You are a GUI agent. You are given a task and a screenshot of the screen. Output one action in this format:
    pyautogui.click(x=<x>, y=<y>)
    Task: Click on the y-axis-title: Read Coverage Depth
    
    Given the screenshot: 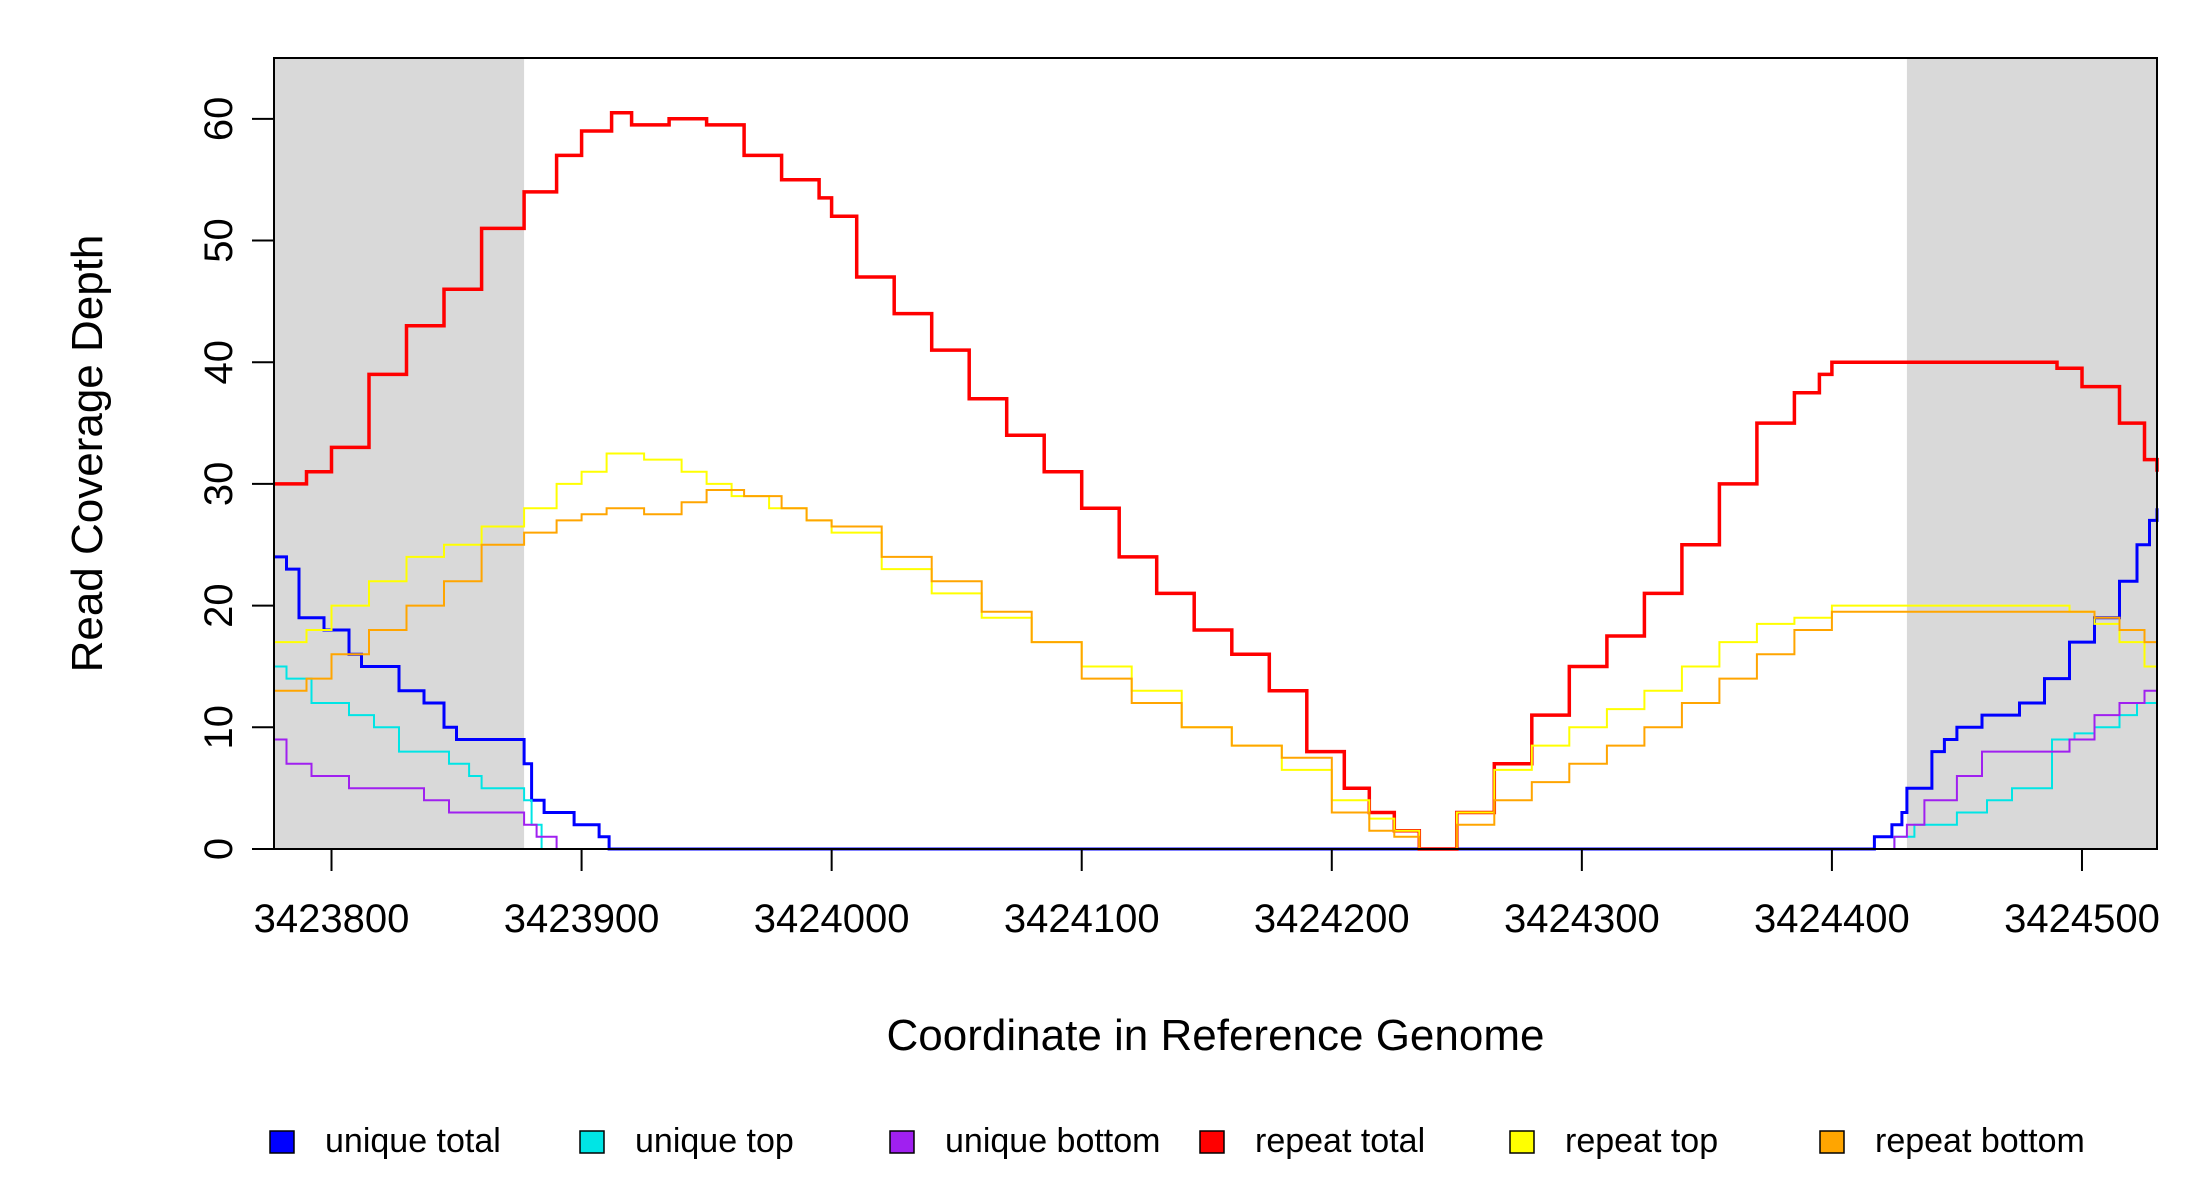 What is the action you would take?
    pyautogui.click(x=87, y=454)
    